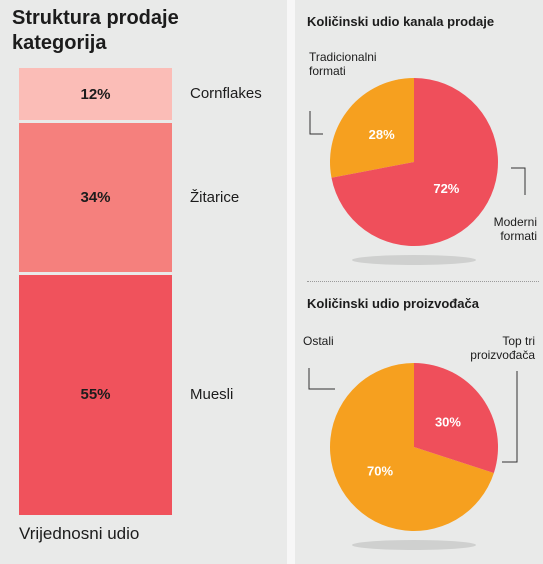 This screenshot has width=543, height=564. I want to click on stack-segment-3: 55%, so click(95, 394).